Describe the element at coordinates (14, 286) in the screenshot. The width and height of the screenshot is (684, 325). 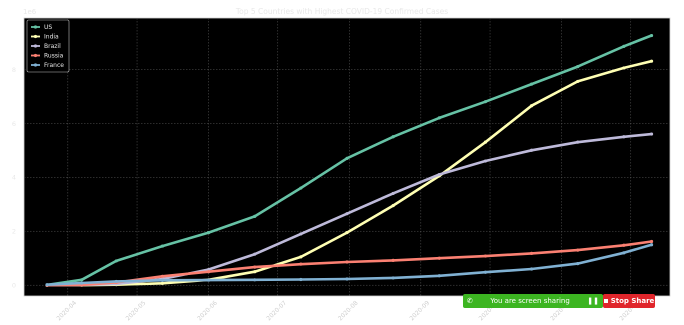
I see `y-tick-label: 0` at that location.